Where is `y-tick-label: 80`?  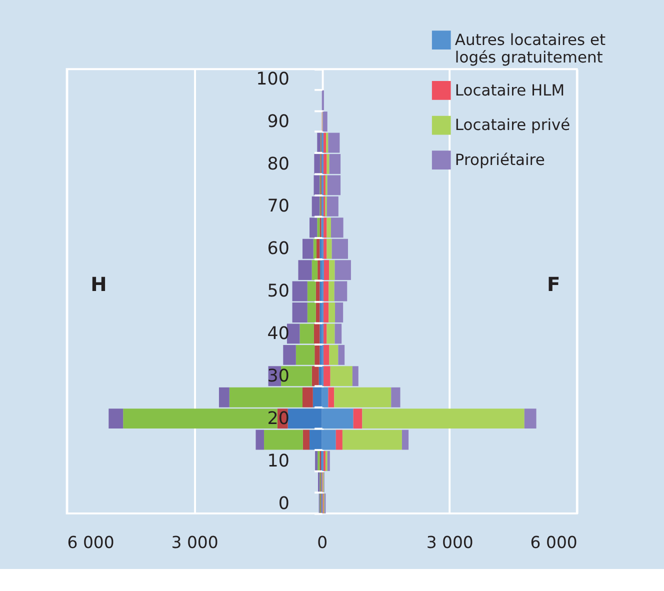
y-tick-label: 80 is located at coordinates (278, 164).